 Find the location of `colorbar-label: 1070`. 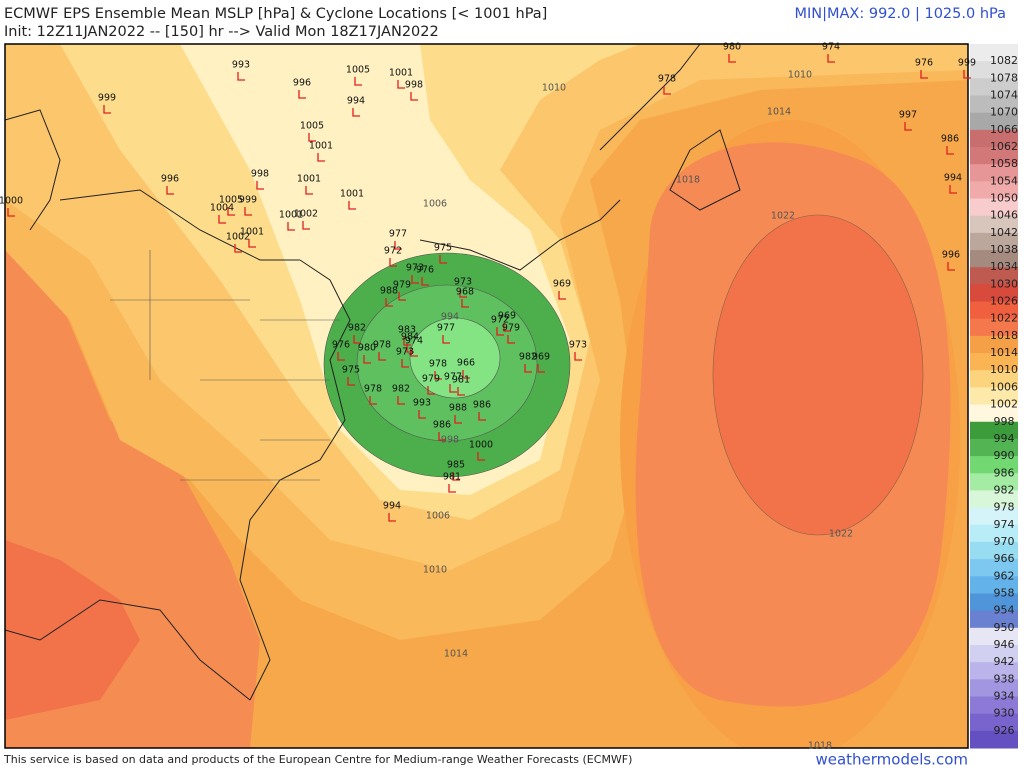

colorbar-label: 1070 is located at coordinates (1004, 112).